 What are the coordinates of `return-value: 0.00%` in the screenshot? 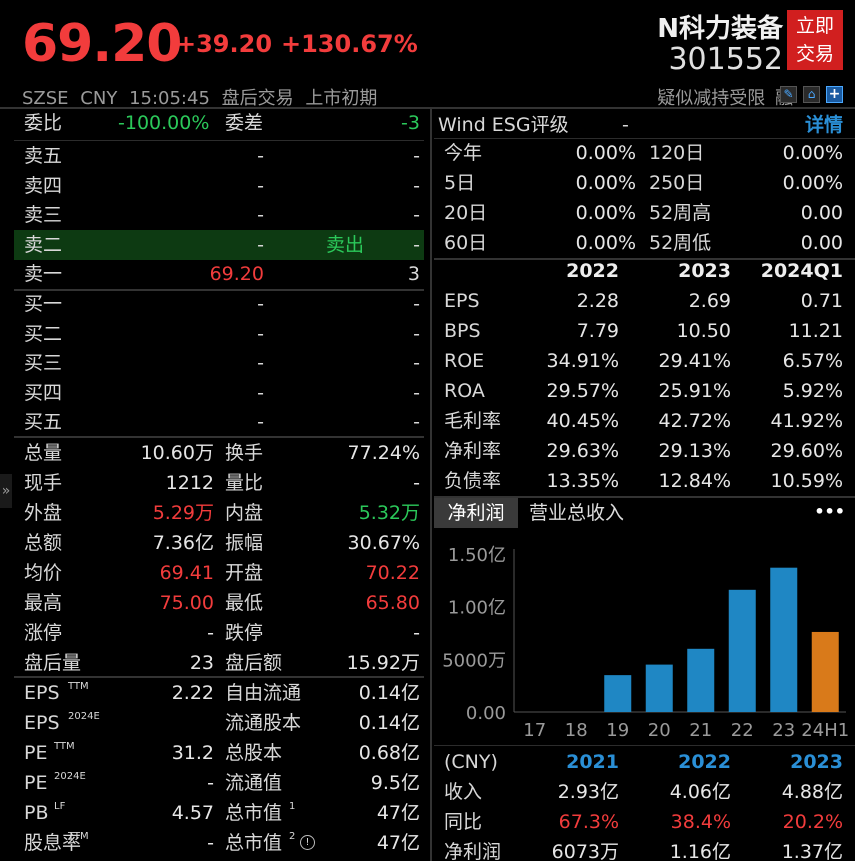 It's located at (605, 243).